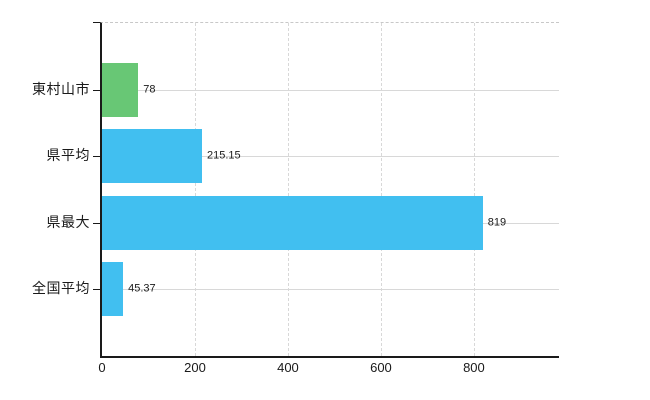 The image size is (650, 400). I want to click on x-axis-tick-label: 600, so click(381, 367).